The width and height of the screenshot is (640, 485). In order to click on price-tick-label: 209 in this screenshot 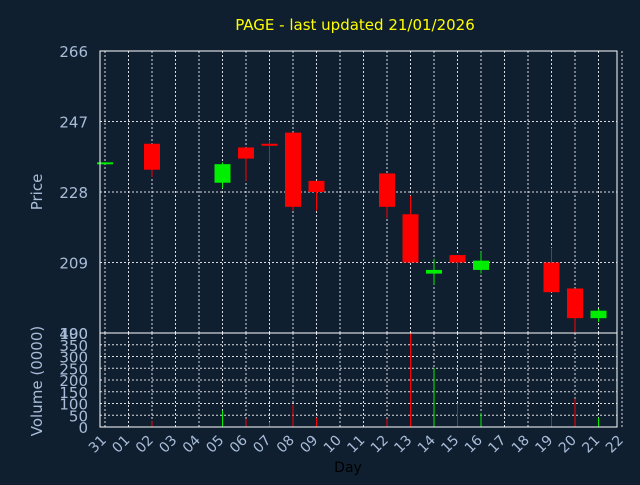, I will do `click(73, 264)`.